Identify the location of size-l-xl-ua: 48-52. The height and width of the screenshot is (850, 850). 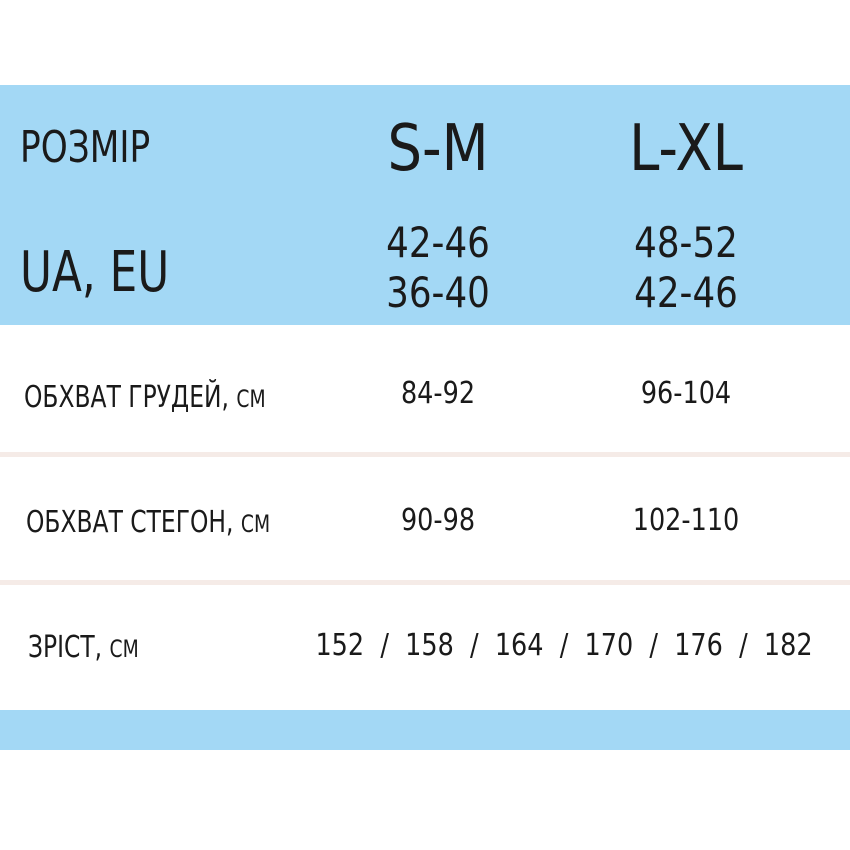
(686, 242).